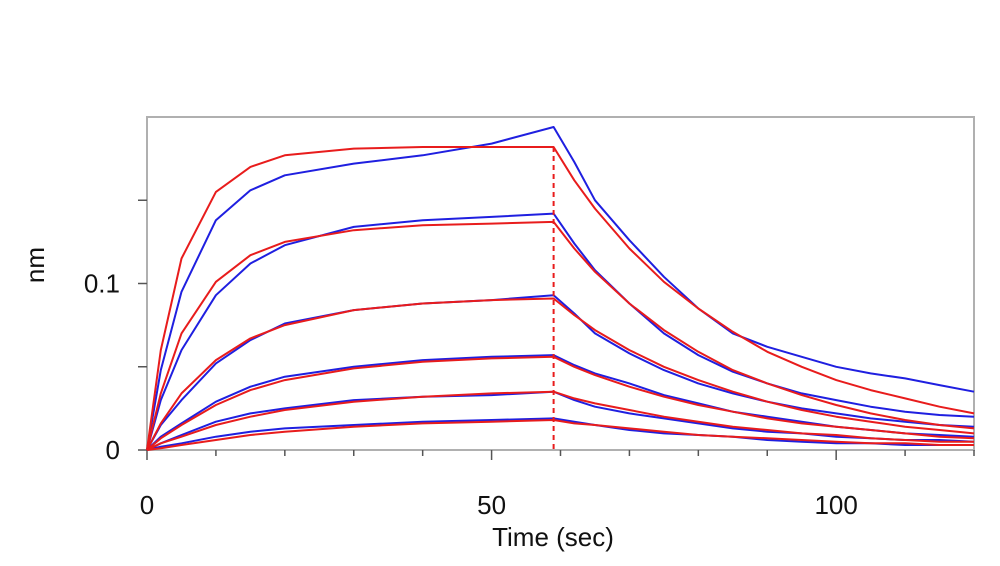 Image resolution: width=1000 pixels, height=566 pixels. What do you see at coordinates (102, 284) in the screenshot?
I see `y-tick-label: 0.1` at bounding box center [102, 284].